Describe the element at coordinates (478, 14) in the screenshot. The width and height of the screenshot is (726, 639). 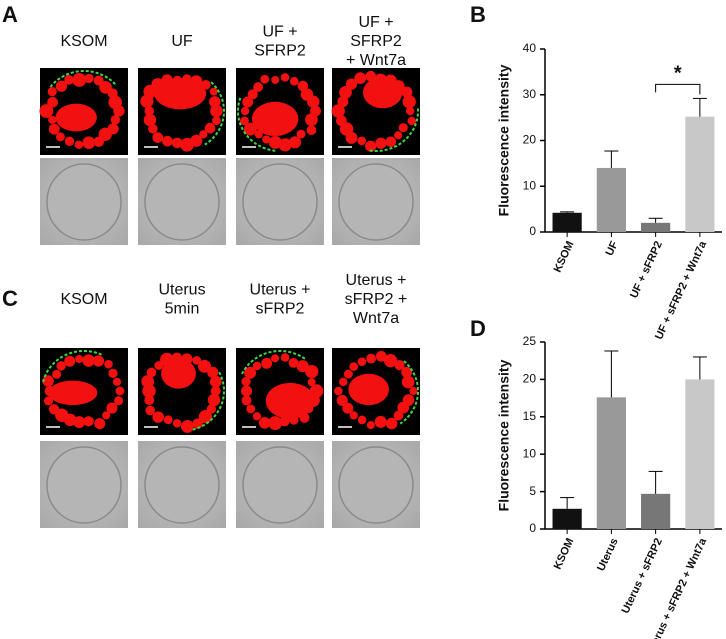
I see `panel-letter: B` at that location.